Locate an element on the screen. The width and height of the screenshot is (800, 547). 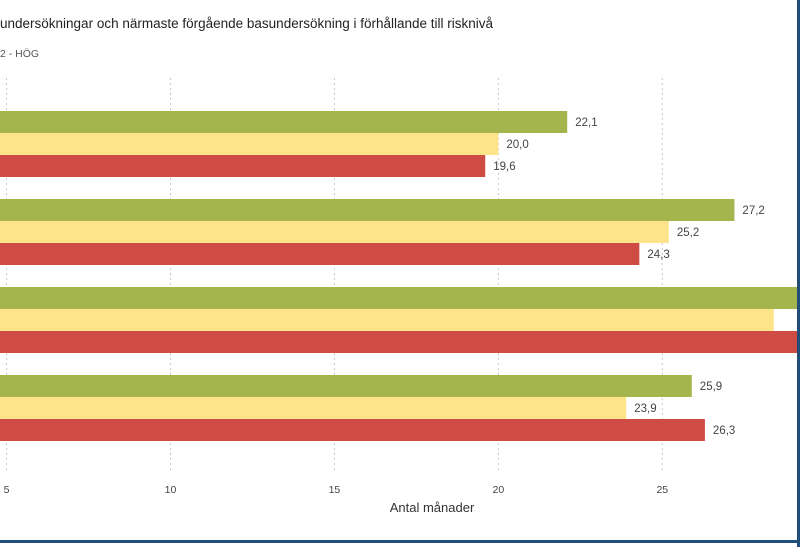
bar-value-label: 25,9 is located at coordinates (711, 387).